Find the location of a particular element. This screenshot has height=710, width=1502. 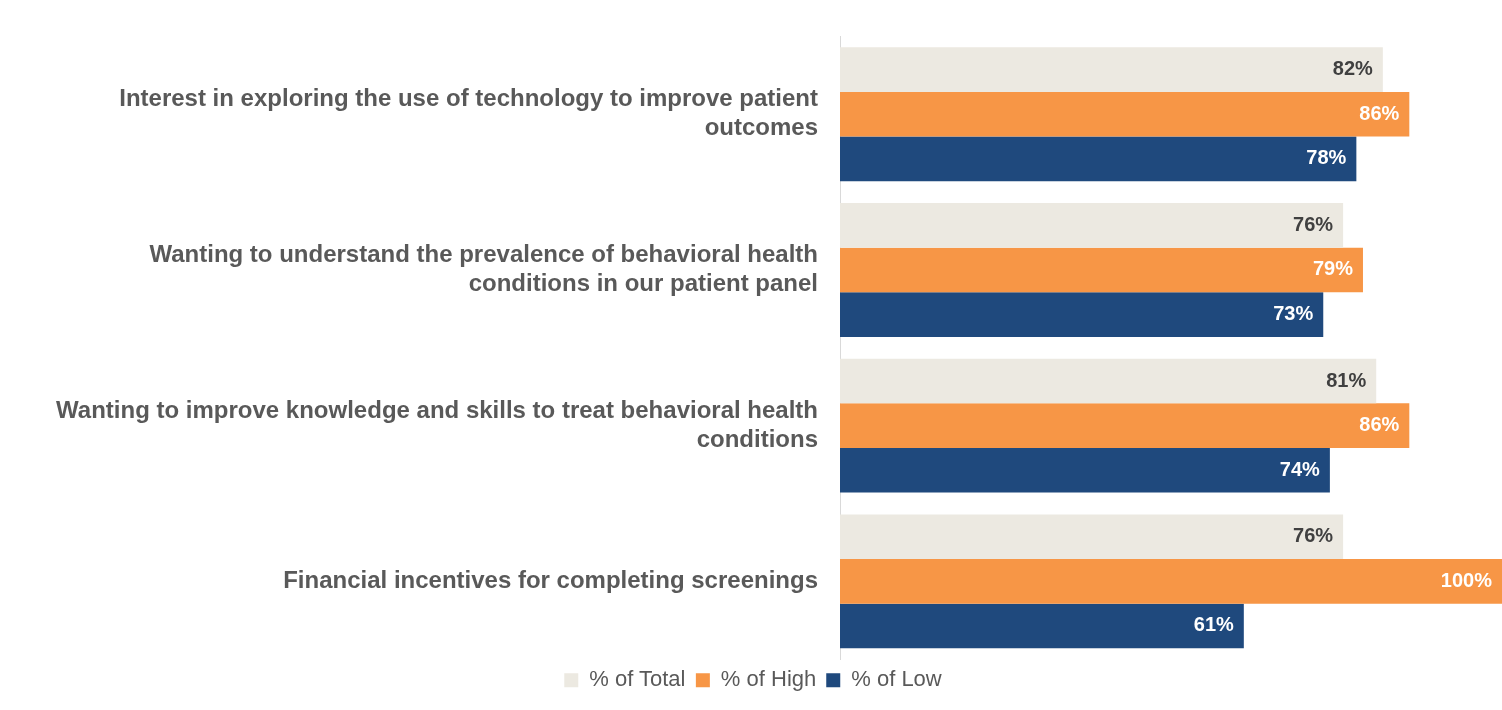

data-label: 61% is located at coordinates (1214, 624).